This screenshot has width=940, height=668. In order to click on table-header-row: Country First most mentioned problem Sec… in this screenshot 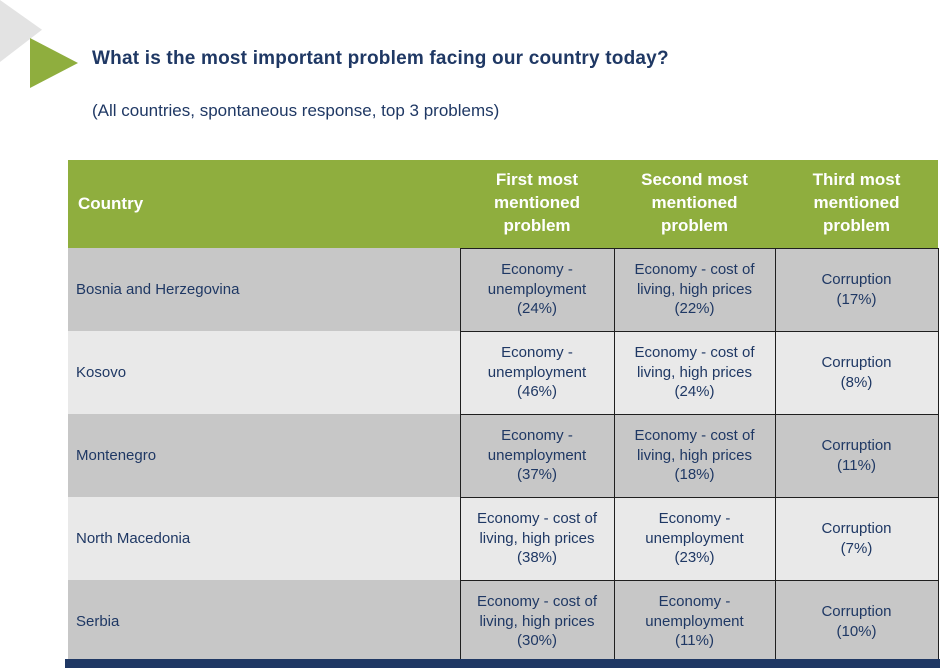, I will do `click(503, 204)`.